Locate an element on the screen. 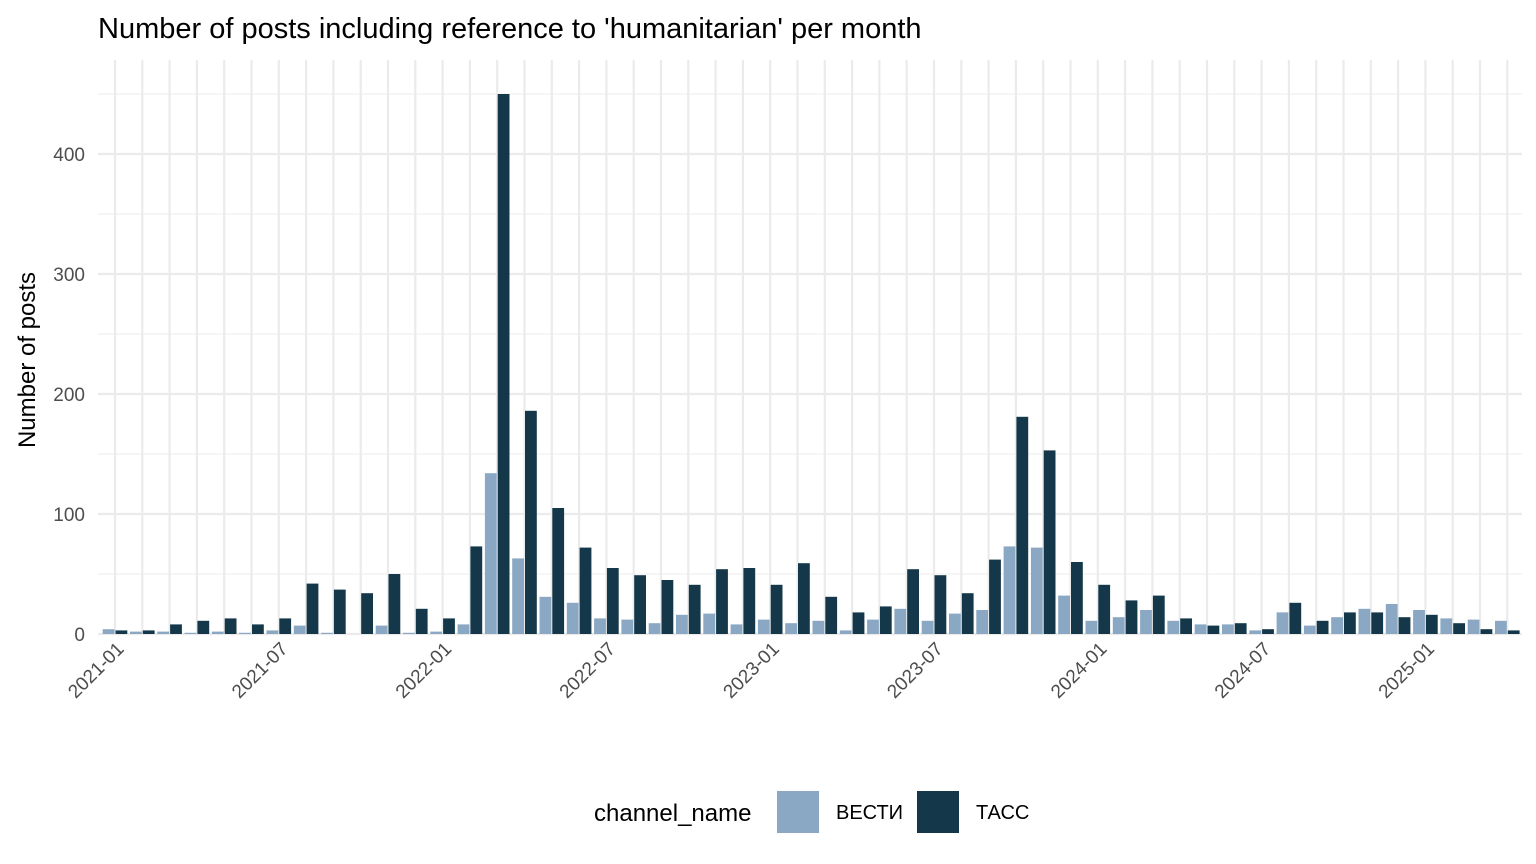 This screenshot has width=1536, height=864. legend-label-tass: ТАСС is located at coordinates (1002, 813).